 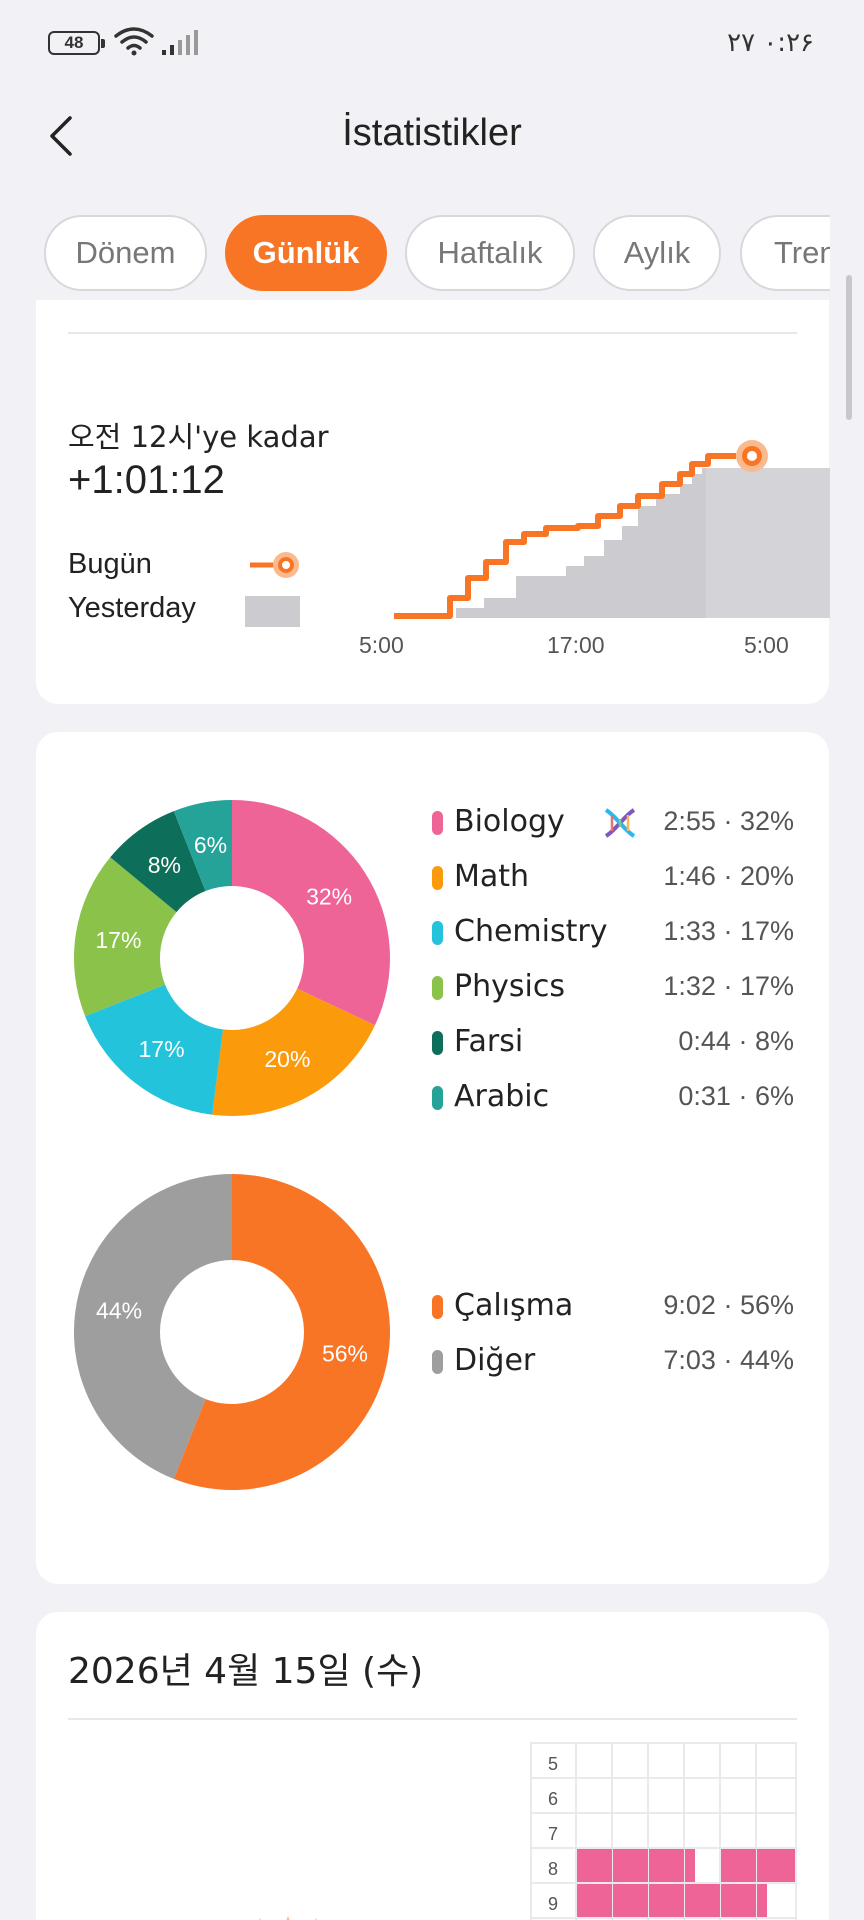 I want to click on legend-value: 7:03 · 44%, so click(x=728, y=1360).